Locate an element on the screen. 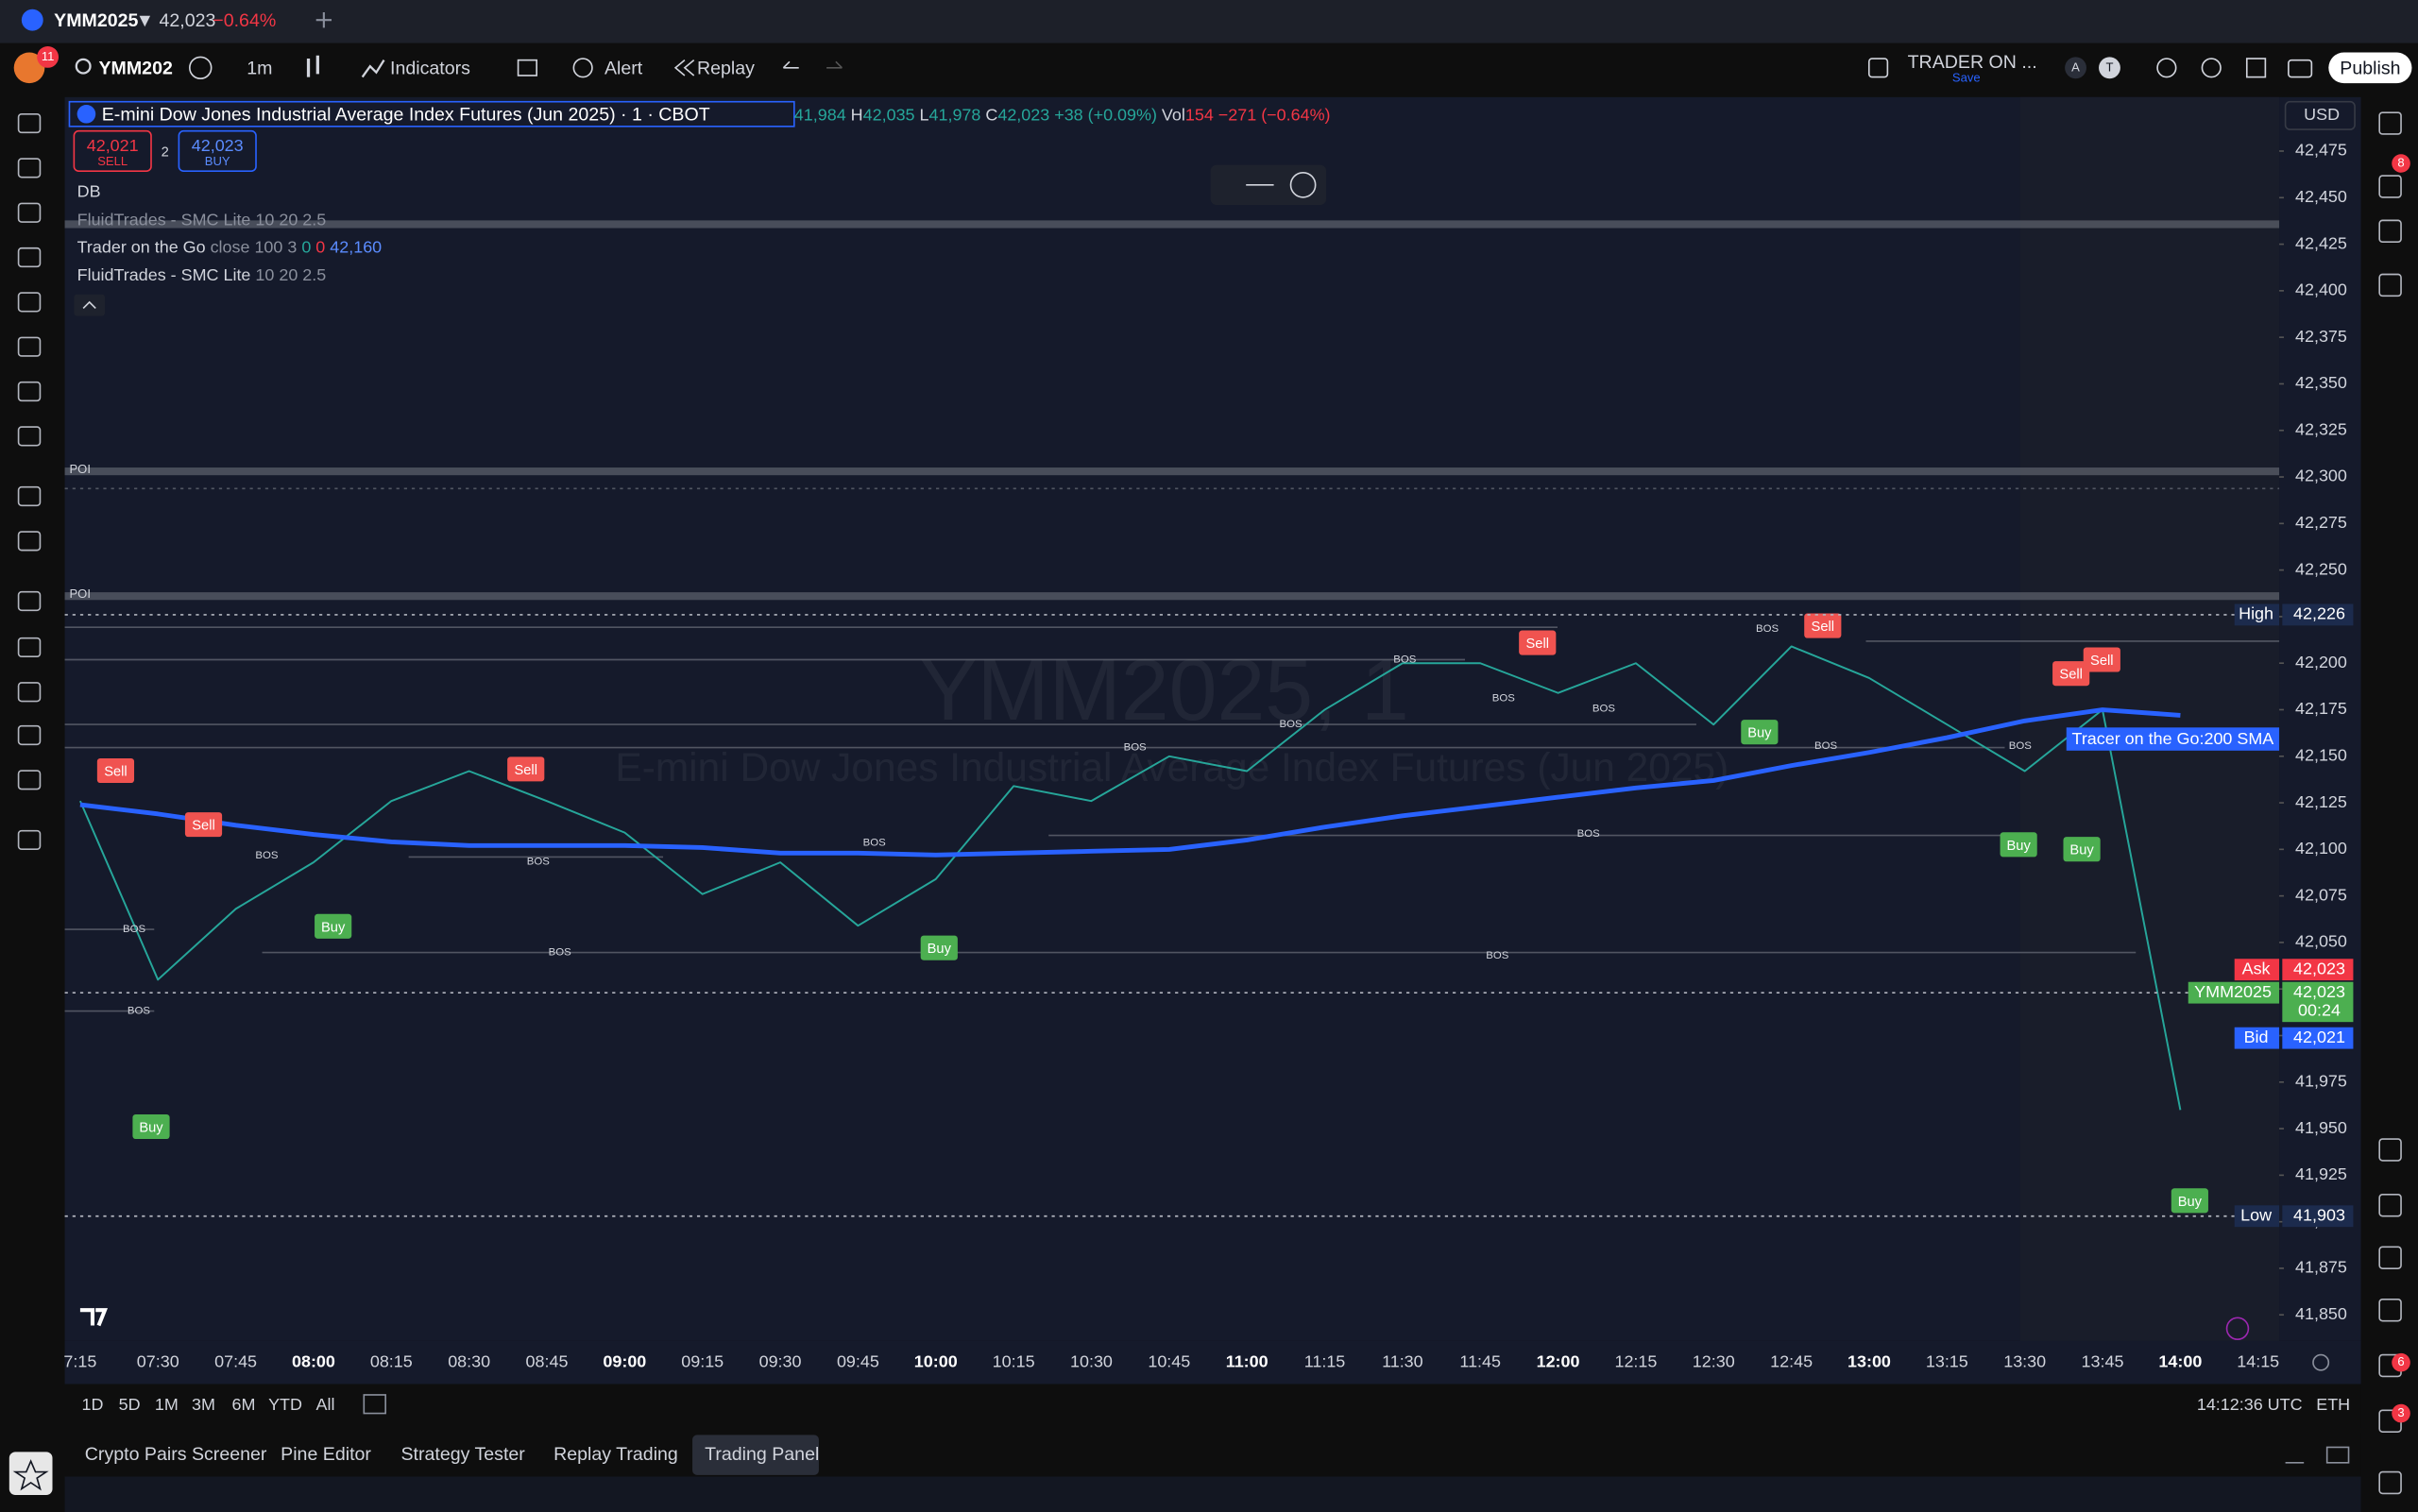 The image size is (2418, 1512). signal-label: Buy is located at coordinates (2081, 851).